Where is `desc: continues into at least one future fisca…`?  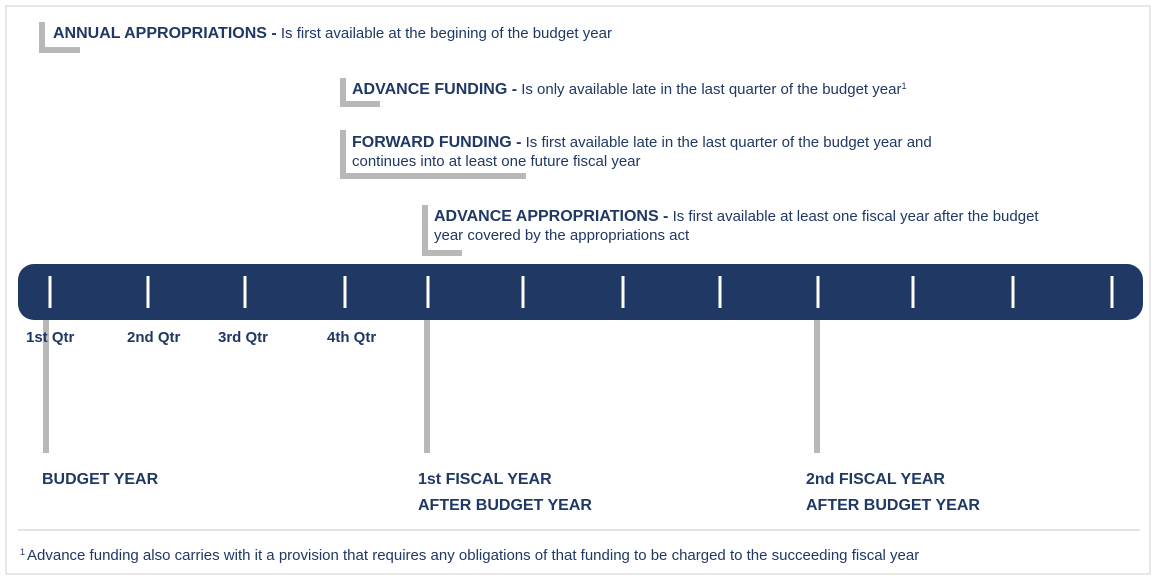 desc: continues into at least one future fisca… is located at coordinates (496, 161).